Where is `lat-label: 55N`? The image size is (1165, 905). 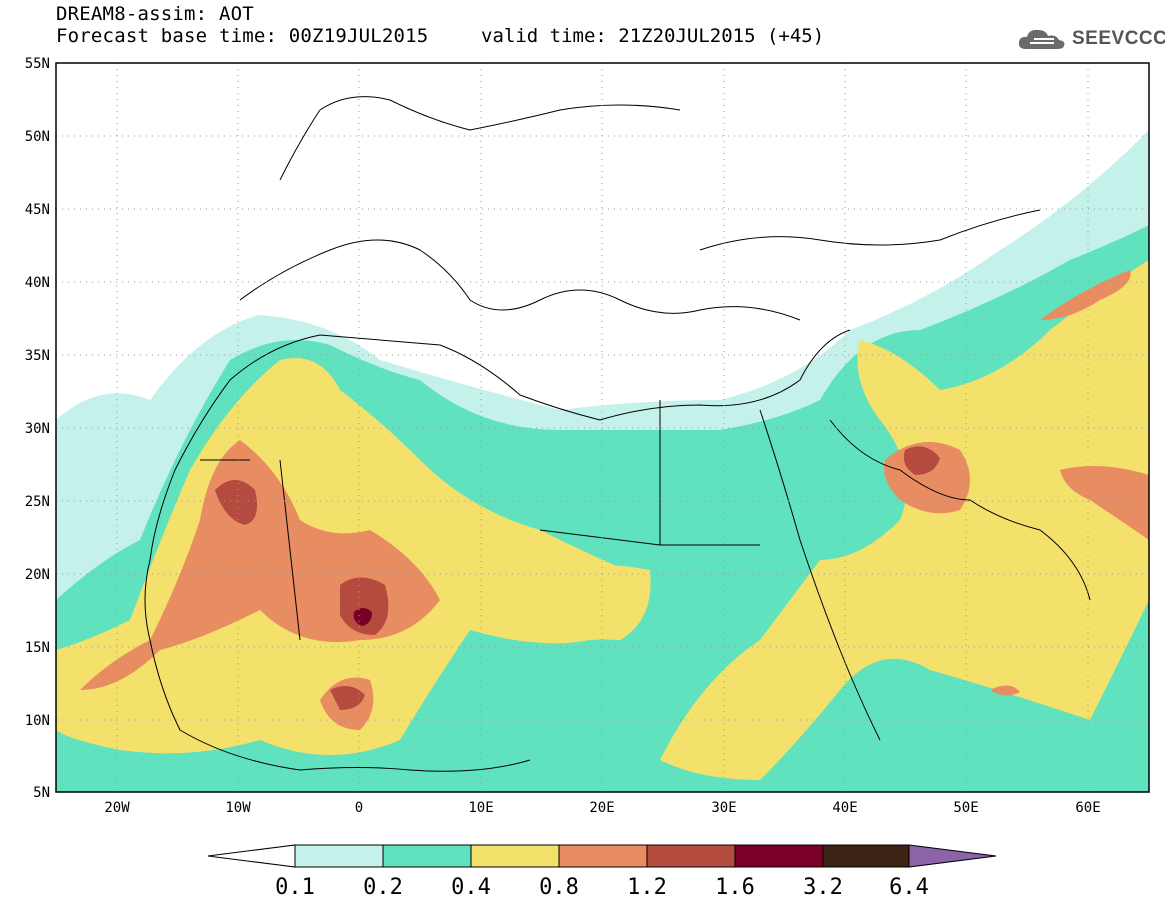 lat-label: 55N is located at coordinates (37, 64).